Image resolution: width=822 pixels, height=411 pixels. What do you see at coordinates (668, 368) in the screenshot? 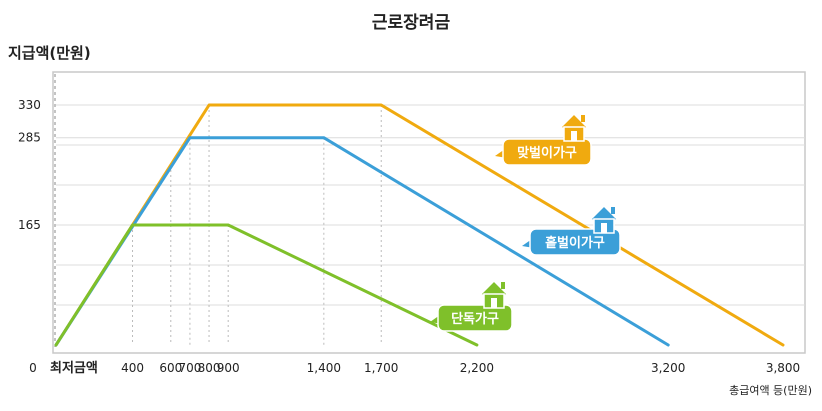
I see `x-tick-label: 3,200` at bounding box center [668, 368].